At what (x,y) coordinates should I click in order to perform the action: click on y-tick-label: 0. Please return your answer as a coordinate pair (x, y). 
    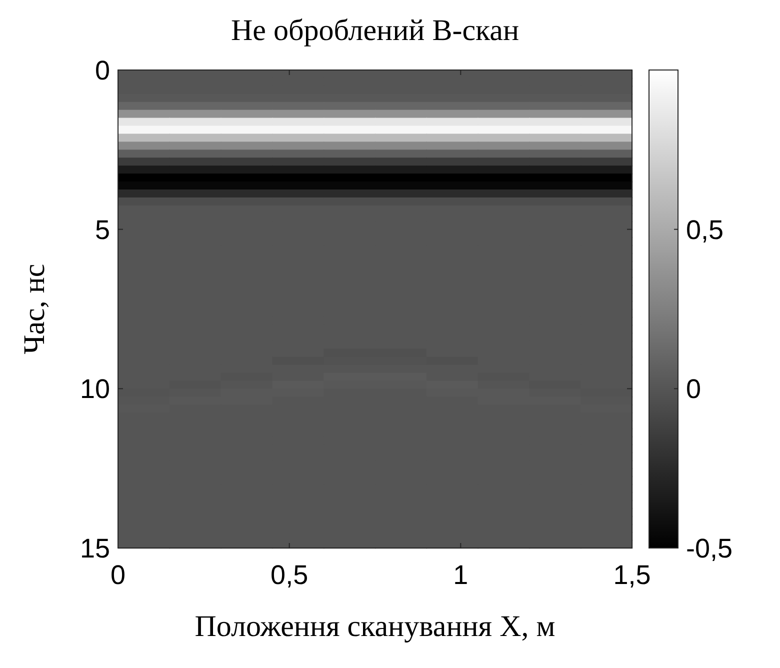
    Looking at the image, I should click on (102, 70).